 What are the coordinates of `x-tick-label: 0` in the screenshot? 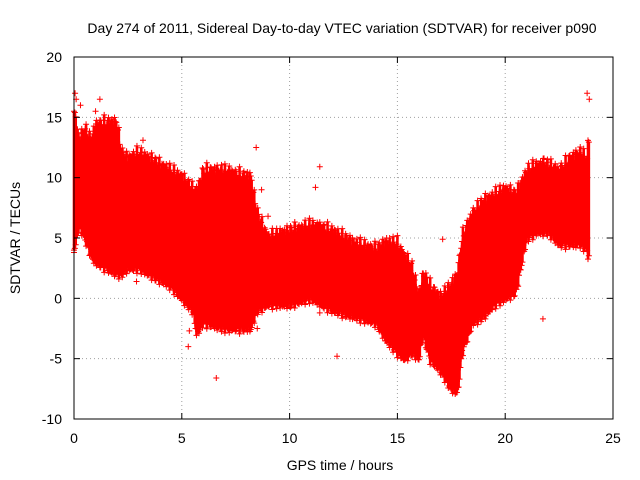 It's located at (74, 438).